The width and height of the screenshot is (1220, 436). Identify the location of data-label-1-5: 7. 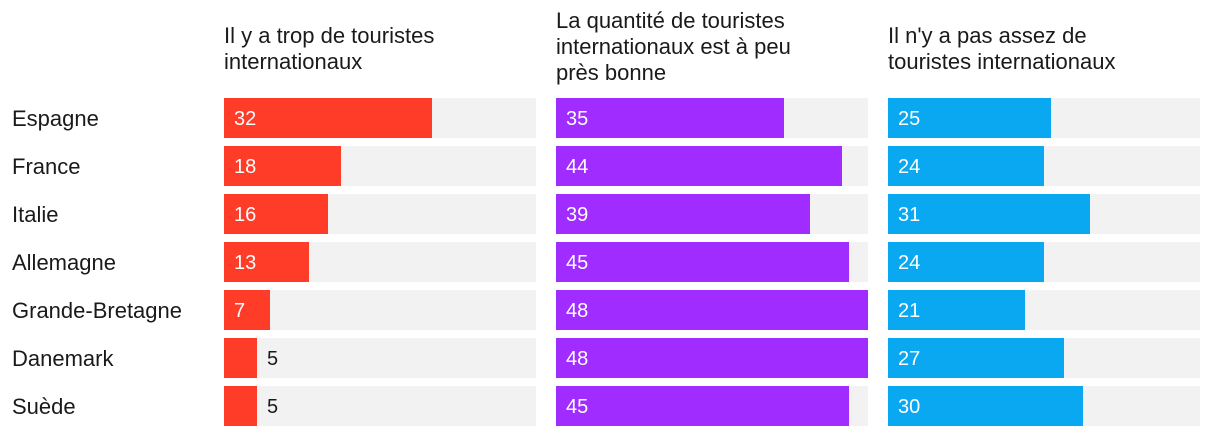
(239, 311).